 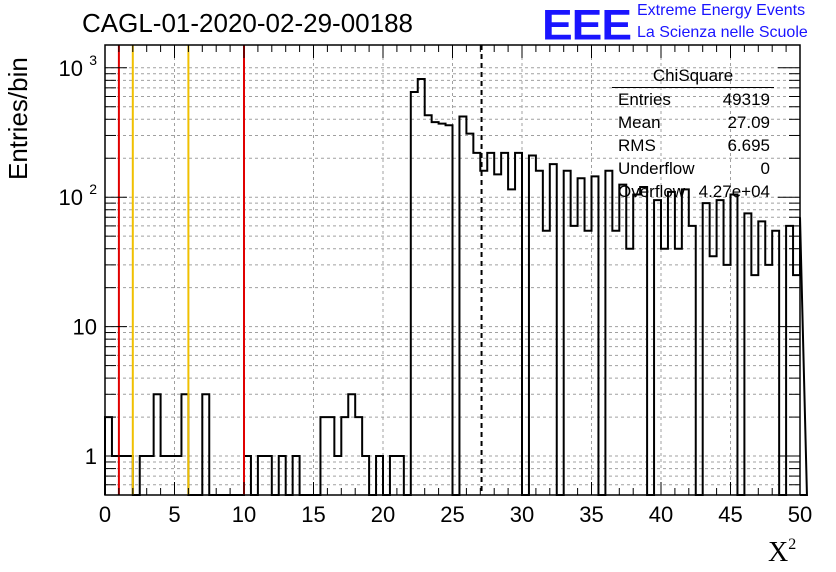 What do you see at coordinates (91, 456) in the screenshot?
I see `y-tick-label: 1` at bounding box center [91, 456].